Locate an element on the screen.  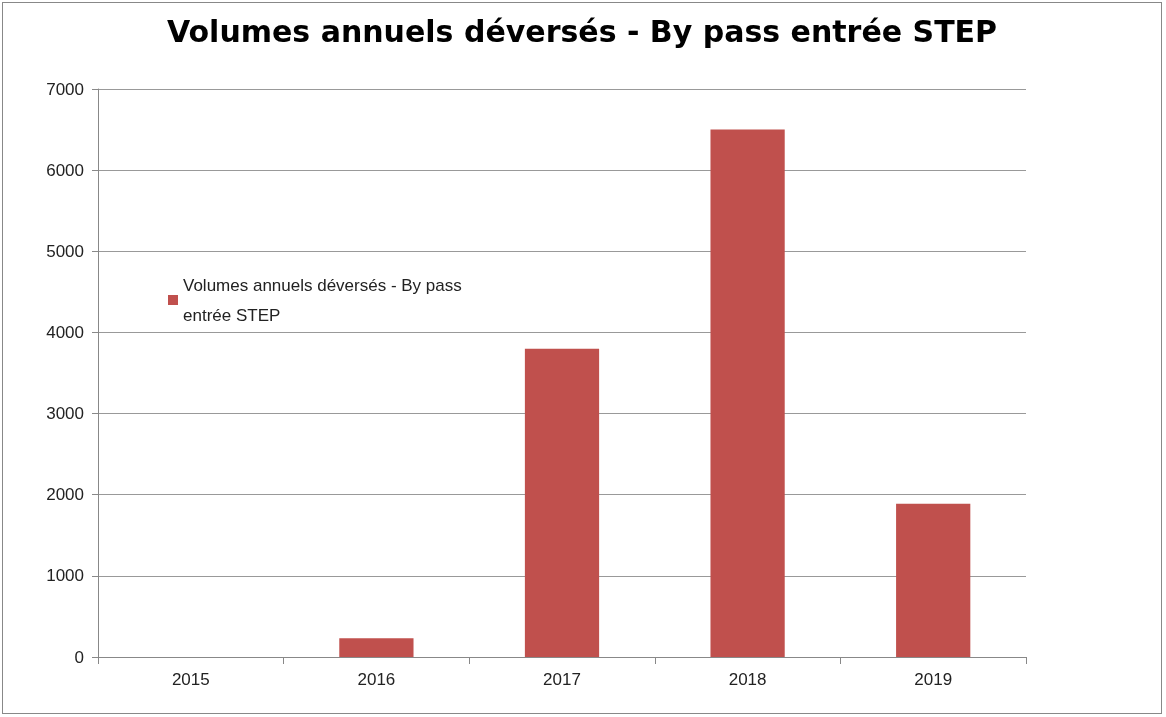
y-tick-label: 0 is located at coordinates (79, 657).